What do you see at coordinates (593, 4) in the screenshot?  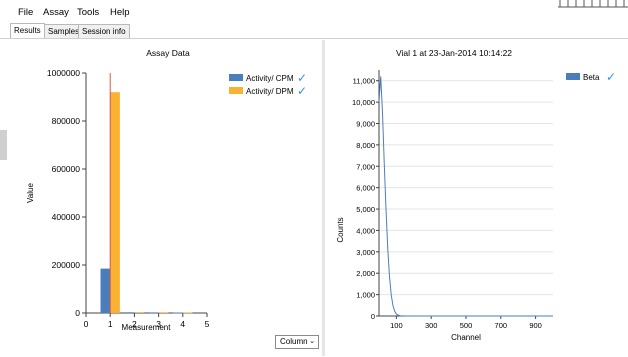 I see `ruler-decoration` at bounding box center [593, 4].